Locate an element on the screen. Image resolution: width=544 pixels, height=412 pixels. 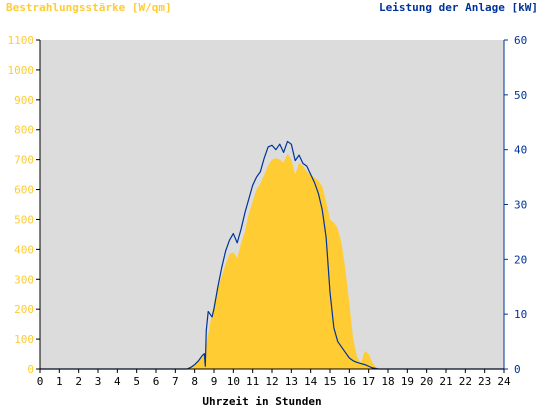
x-tick-label: 24 is located at coordinates (504, 381).